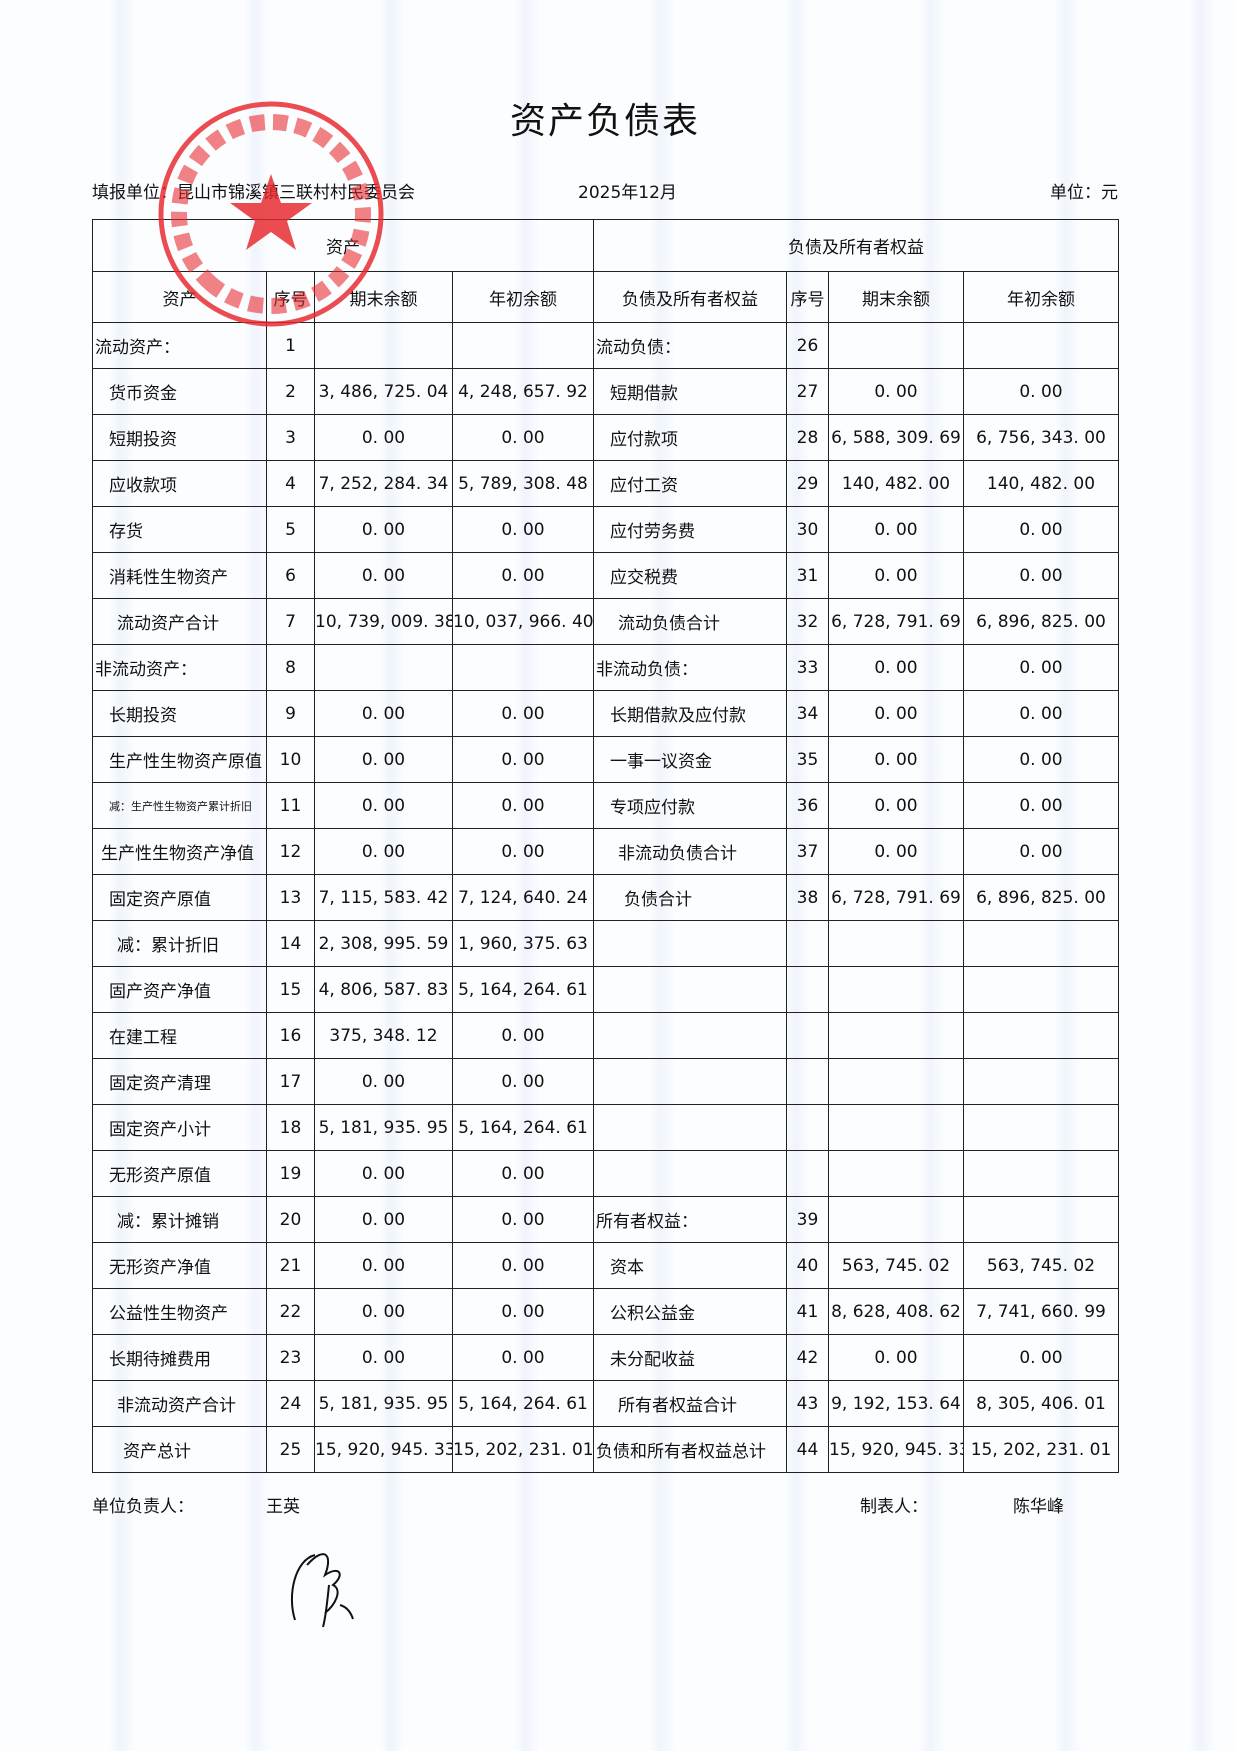  I want to click on liability-item-label: 长期借款及应付款, so click(690, 713).